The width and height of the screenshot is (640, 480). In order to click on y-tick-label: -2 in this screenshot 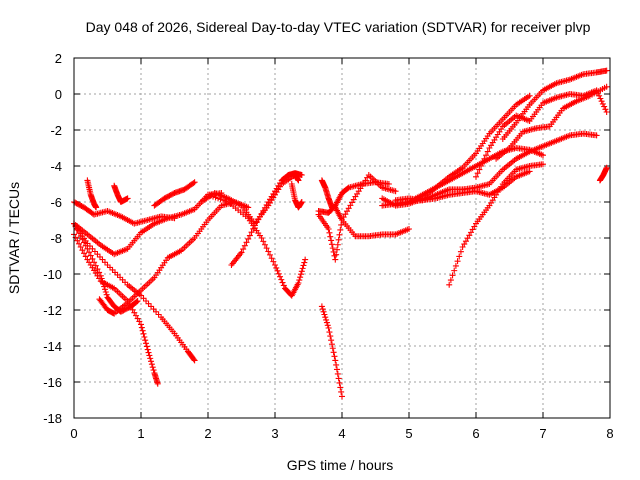, I will do `click(56, 130)`.